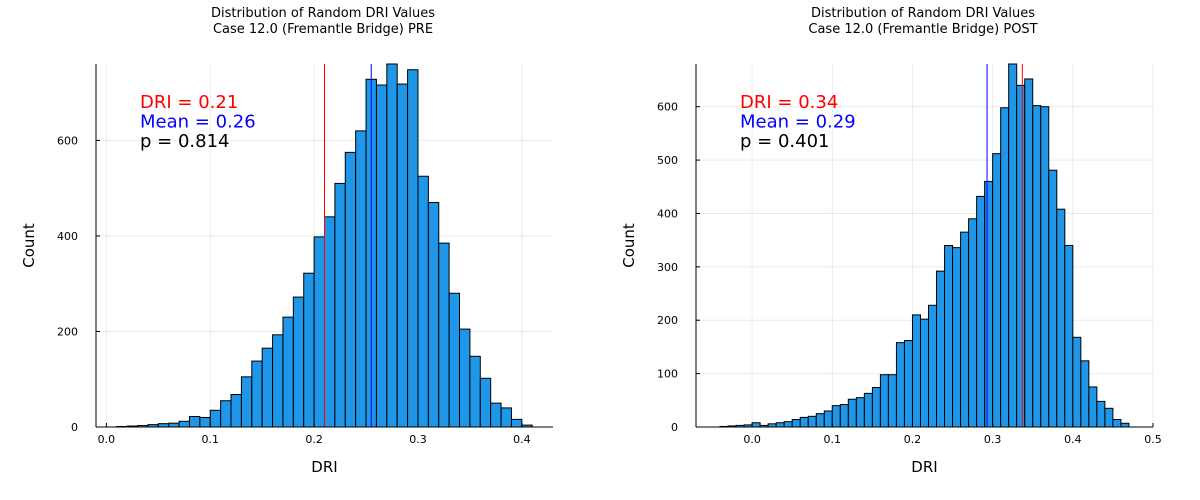 The image size is (1200, 500). What do you see at coordinates (667, 374) in the screenshot?
I see `y-tick-label: 100` at bounding box center [667, 374].